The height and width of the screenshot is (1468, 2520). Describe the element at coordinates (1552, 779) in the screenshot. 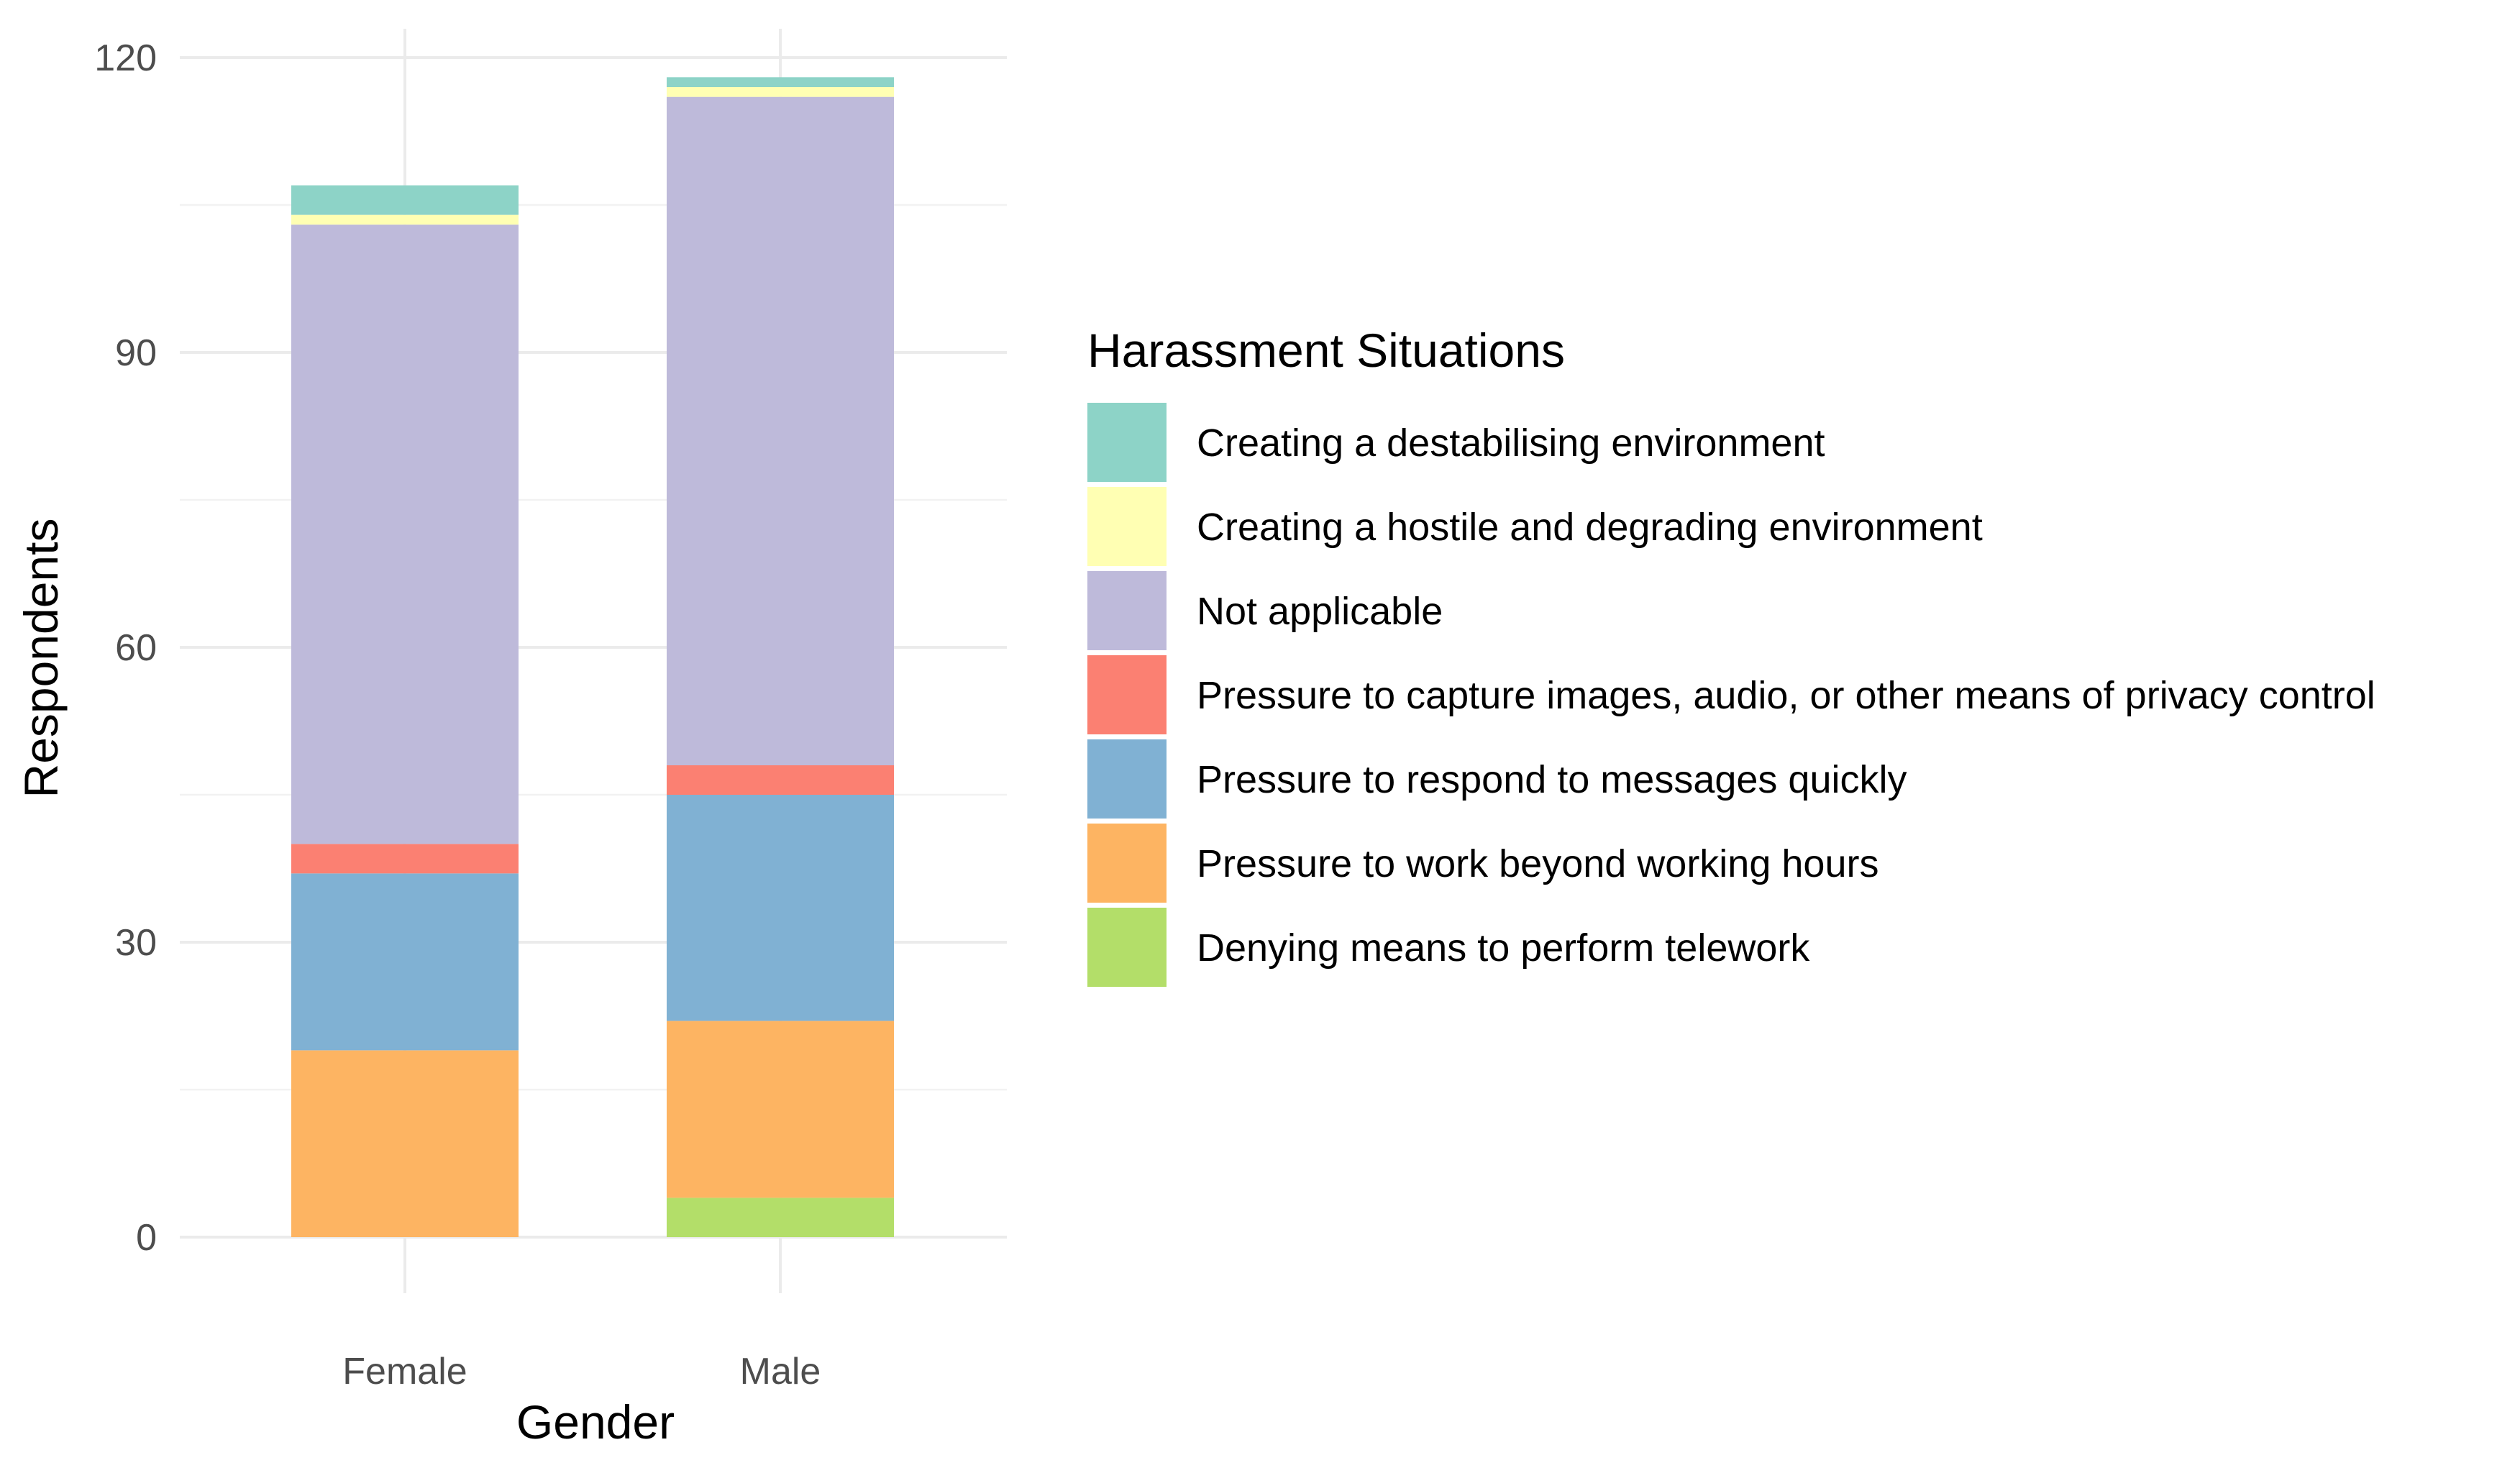

I see `legend-label: Pressure to respond to messages quickly` at that location.